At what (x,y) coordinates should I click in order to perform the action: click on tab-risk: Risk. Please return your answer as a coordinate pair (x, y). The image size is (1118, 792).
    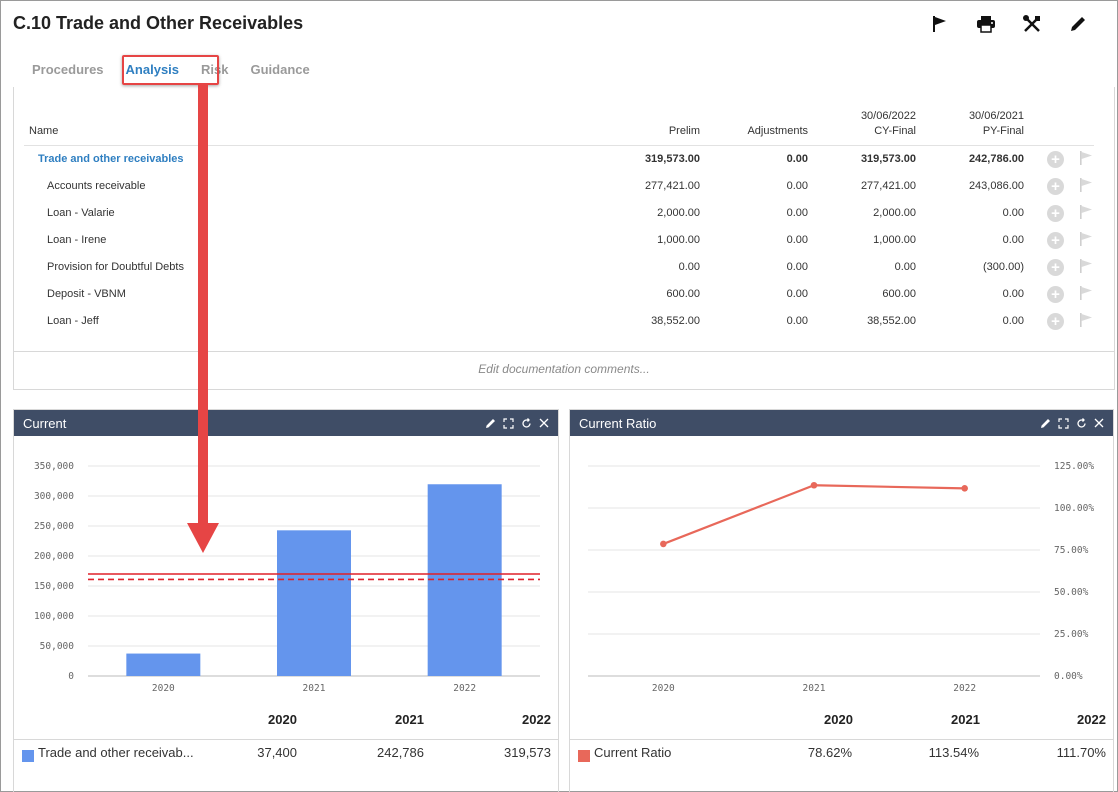
    Looking at the image, I should click on (215, 69).